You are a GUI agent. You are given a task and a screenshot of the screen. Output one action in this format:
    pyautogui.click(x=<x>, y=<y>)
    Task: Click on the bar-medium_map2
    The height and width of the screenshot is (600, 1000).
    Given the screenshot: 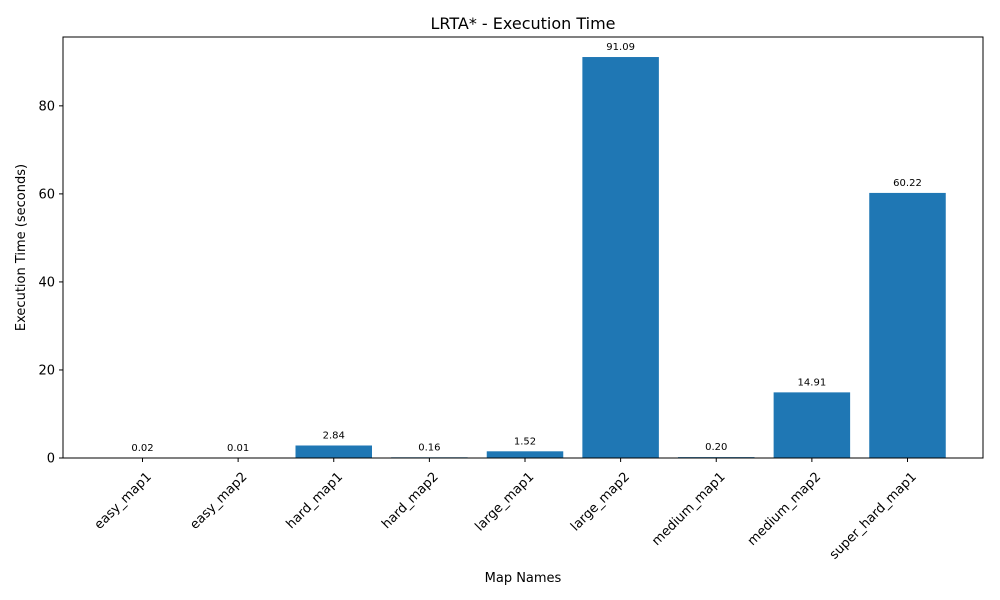 What is the action you would take?
    pyautogui.click(x=812, y=425)
    